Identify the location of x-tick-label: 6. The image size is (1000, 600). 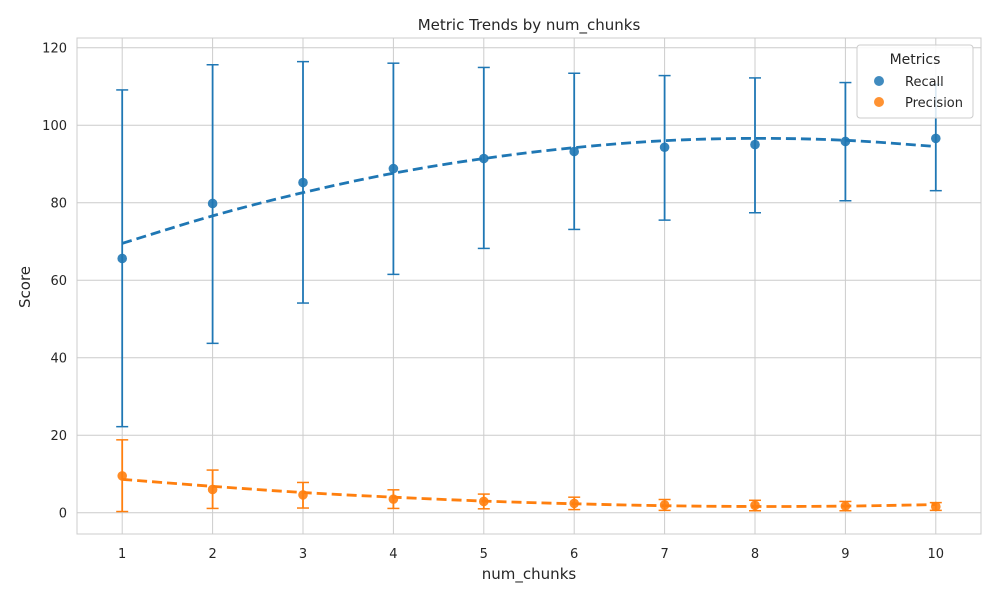
(574, 554).